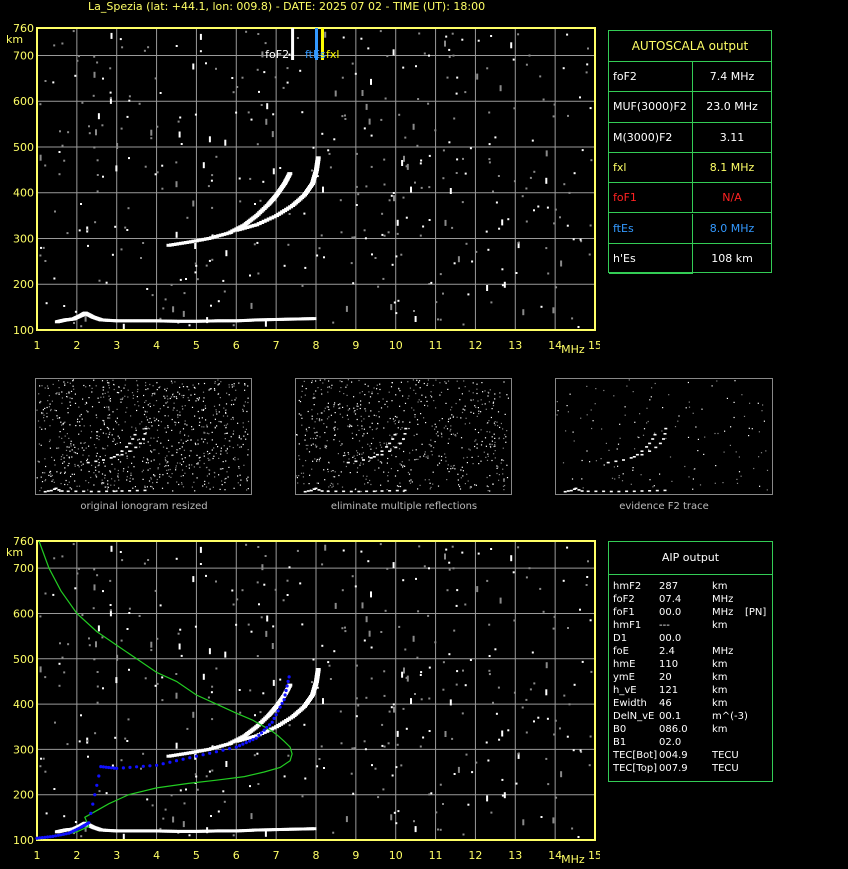 The height and width of the screenshot is (869, 848). Describe the element at coordinates (690, 558) in the screenshot. I see `aip-title: AIP output` at that location.